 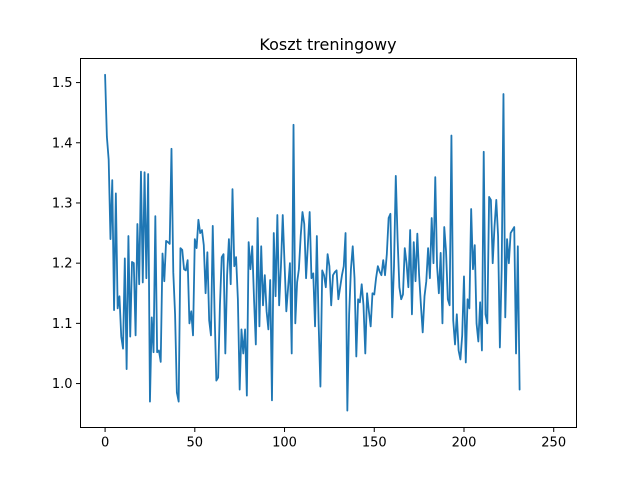 I want to click on x-tick-label: 250, so click(x=553, y=443).